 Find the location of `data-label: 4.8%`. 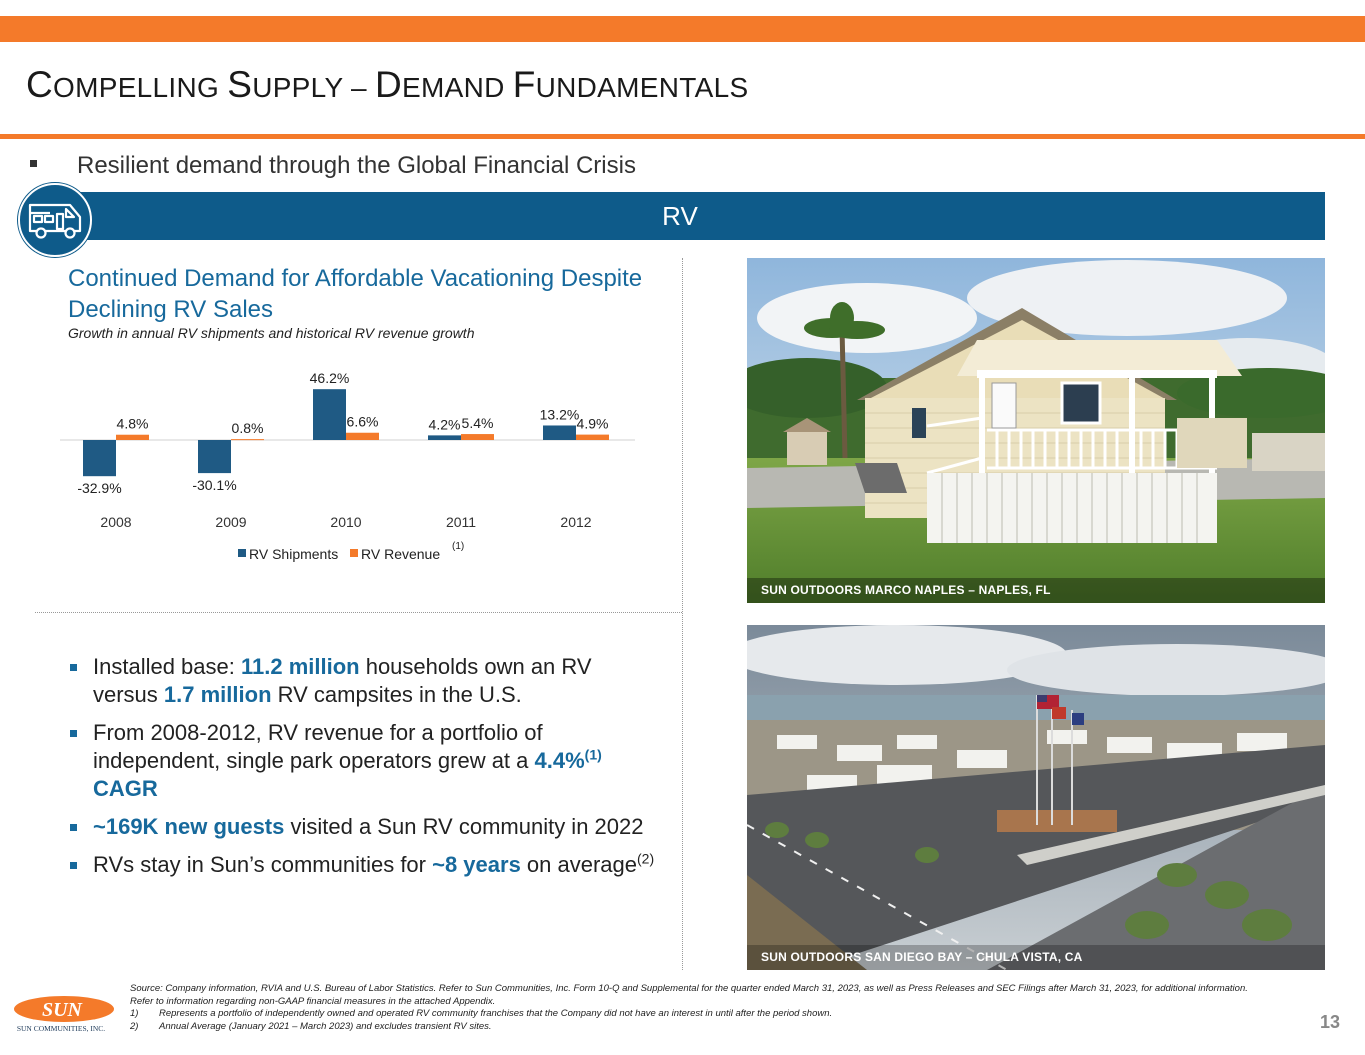

data-label: 4.8% is located at coordinates (133, 424).